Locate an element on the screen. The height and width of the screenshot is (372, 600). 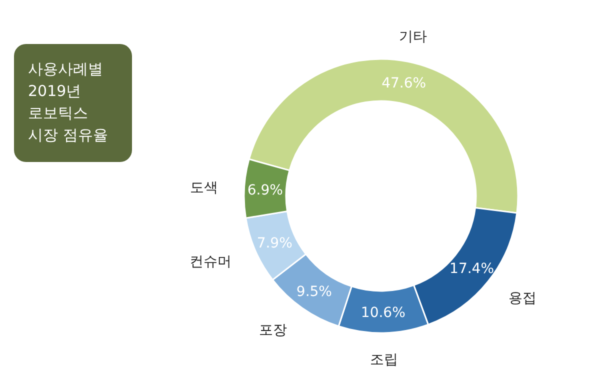
data-label: 7.9% is located at coordinates (274, 243).